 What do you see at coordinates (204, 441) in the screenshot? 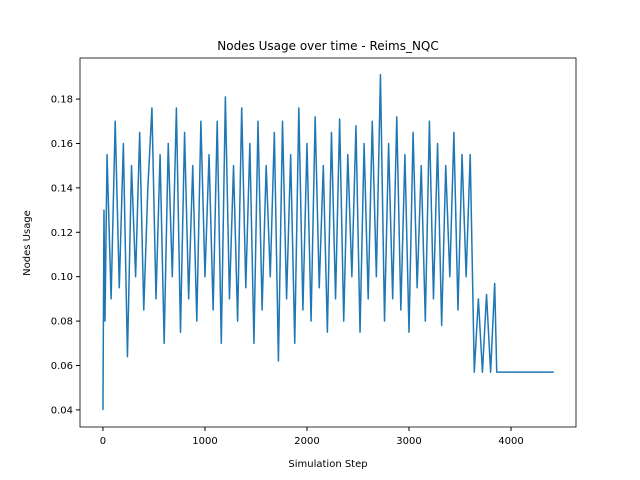
I see `x-tick-label: 1000` at bounding box center [204, 441].